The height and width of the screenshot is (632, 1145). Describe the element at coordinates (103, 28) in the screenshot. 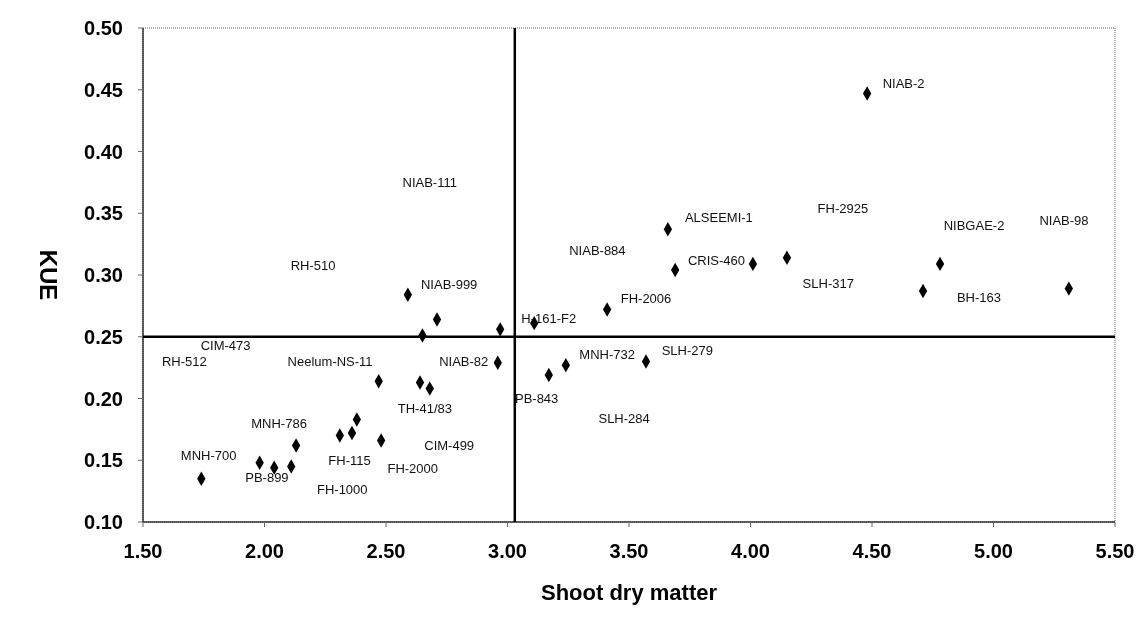

I see `y-tick-label: 0.50` at that location.